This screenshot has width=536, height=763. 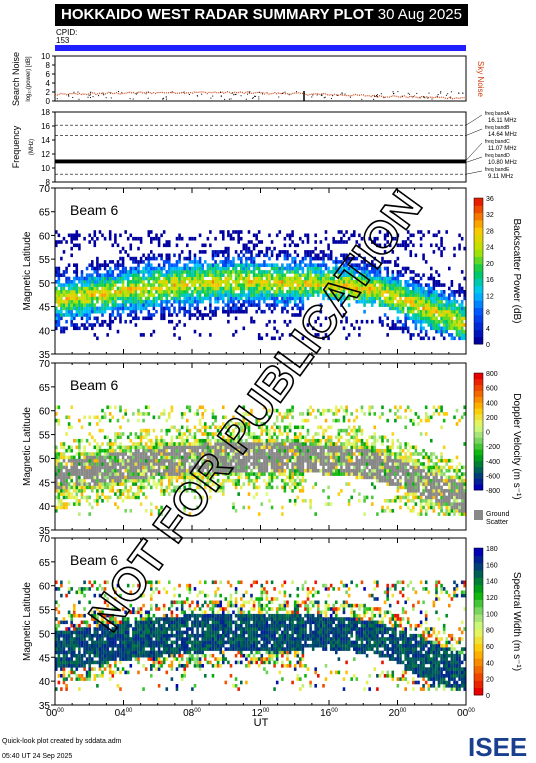 I want to click on colorbar-tick-label: 8, so click(x=488, y=313).